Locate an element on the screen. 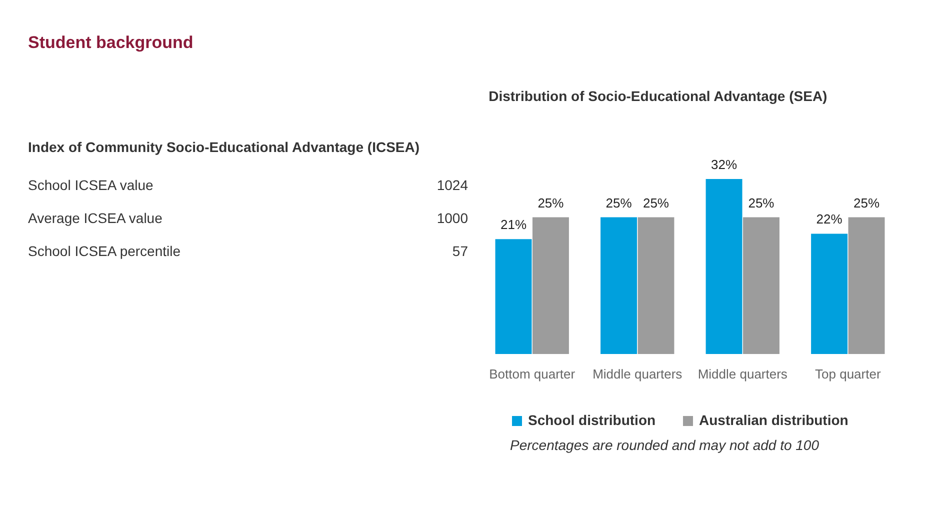 Image resolution: width=948 pixels, height=523 pixels. text: Index of Community Socio-Educational Advantage (ICSEA) is located at coordinates (224, 147).